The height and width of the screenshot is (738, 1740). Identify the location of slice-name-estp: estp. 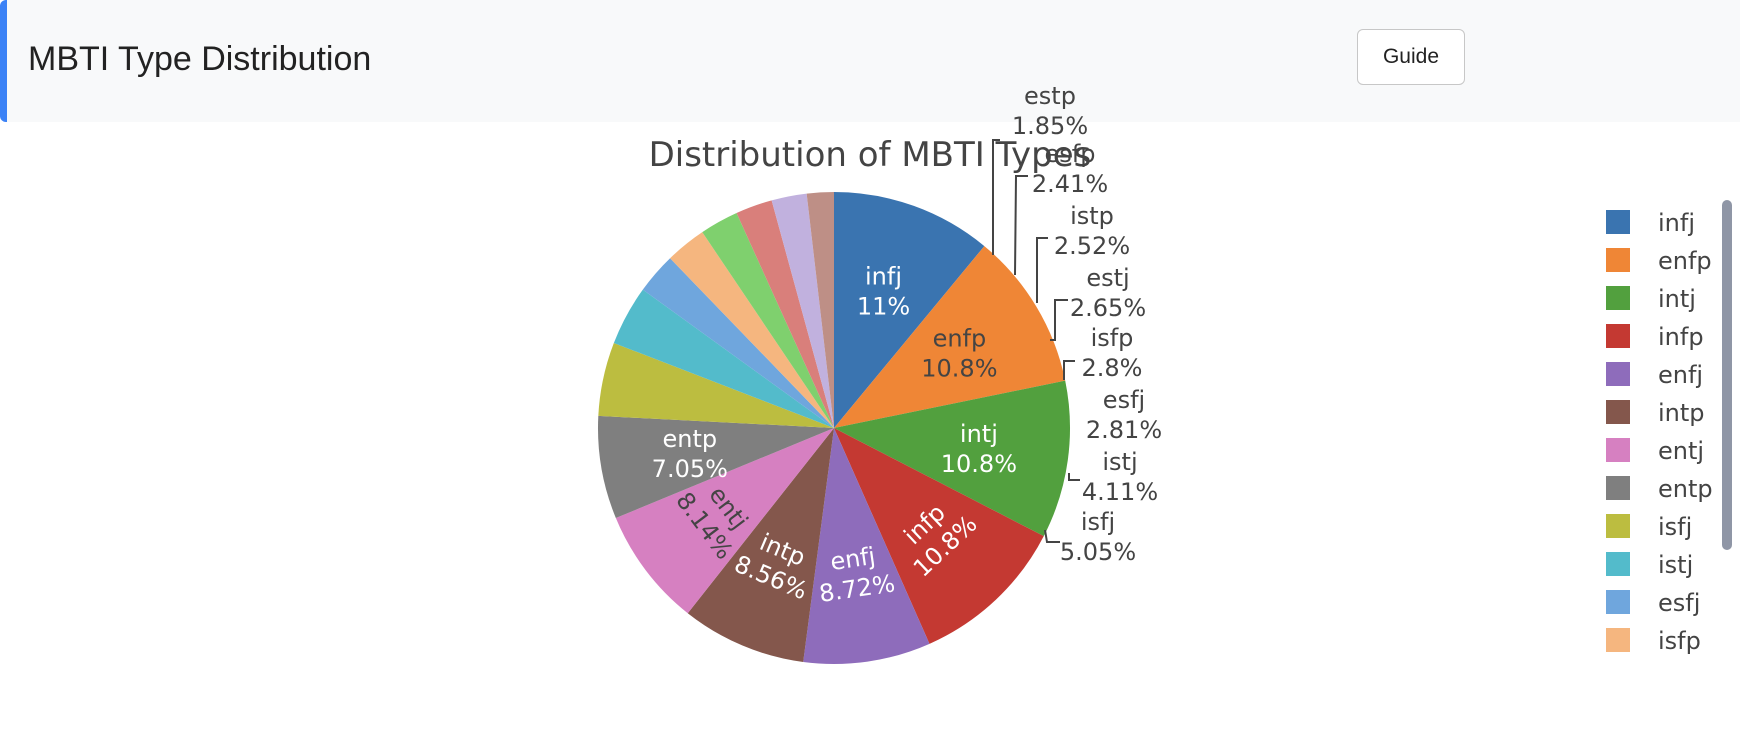
(1050, 96).